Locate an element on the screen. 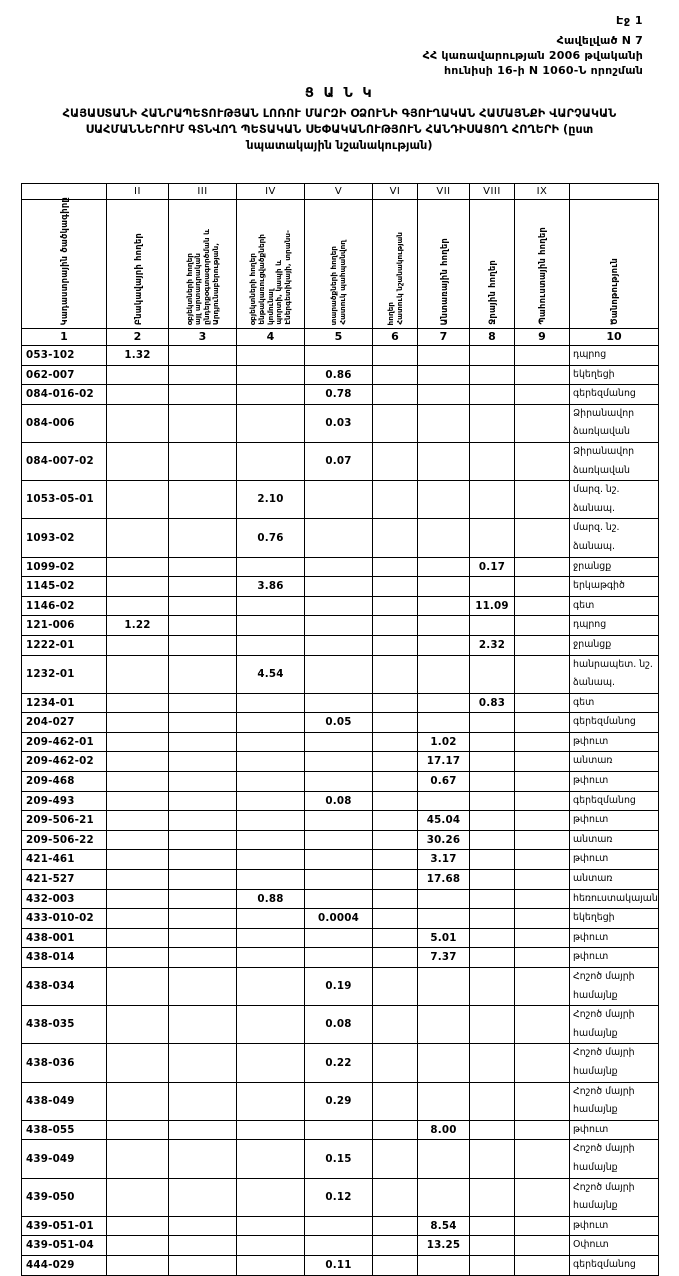 This screenshot has height=1276, width=679. cell-remarks: ջրանցք is located at coordinates (614, 567).